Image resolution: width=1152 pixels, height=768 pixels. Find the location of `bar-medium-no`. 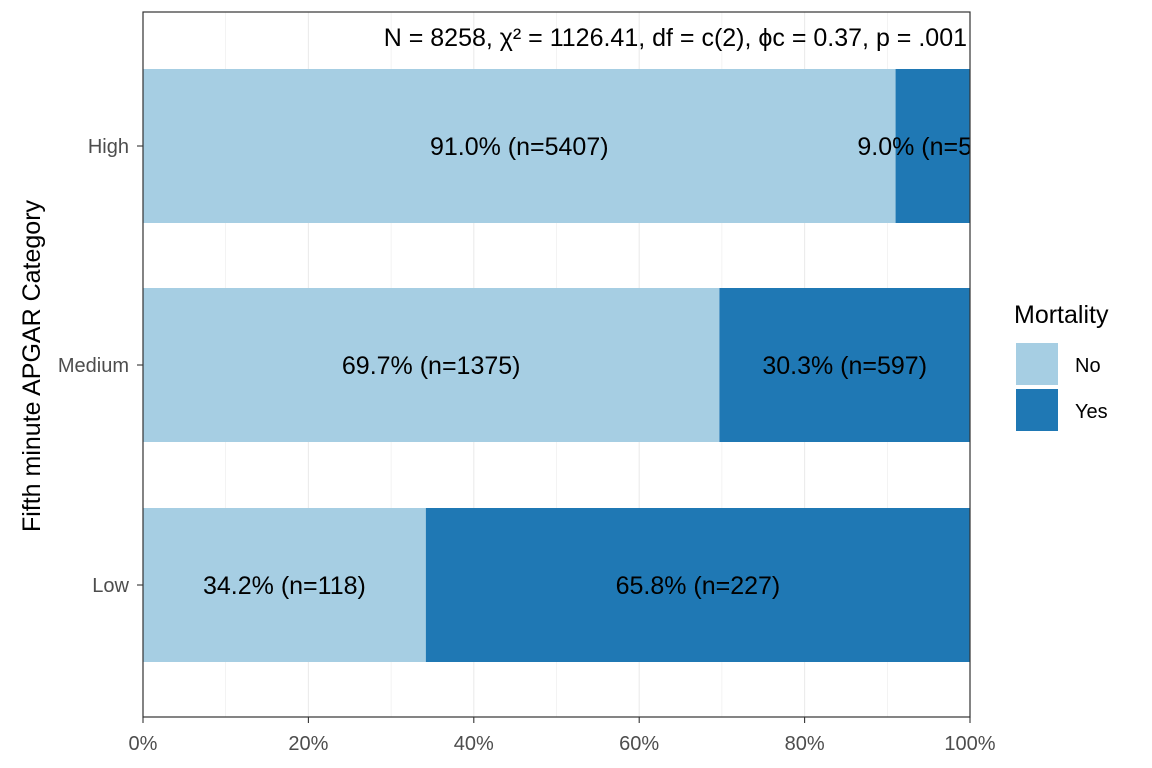

bar-medium-no is located at coordinates (431, 365).